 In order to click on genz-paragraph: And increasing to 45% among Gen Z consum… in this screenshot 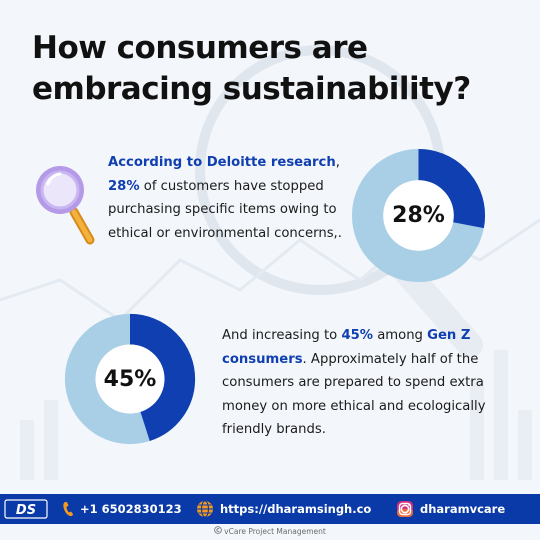, I will do `click(370, 383)`.